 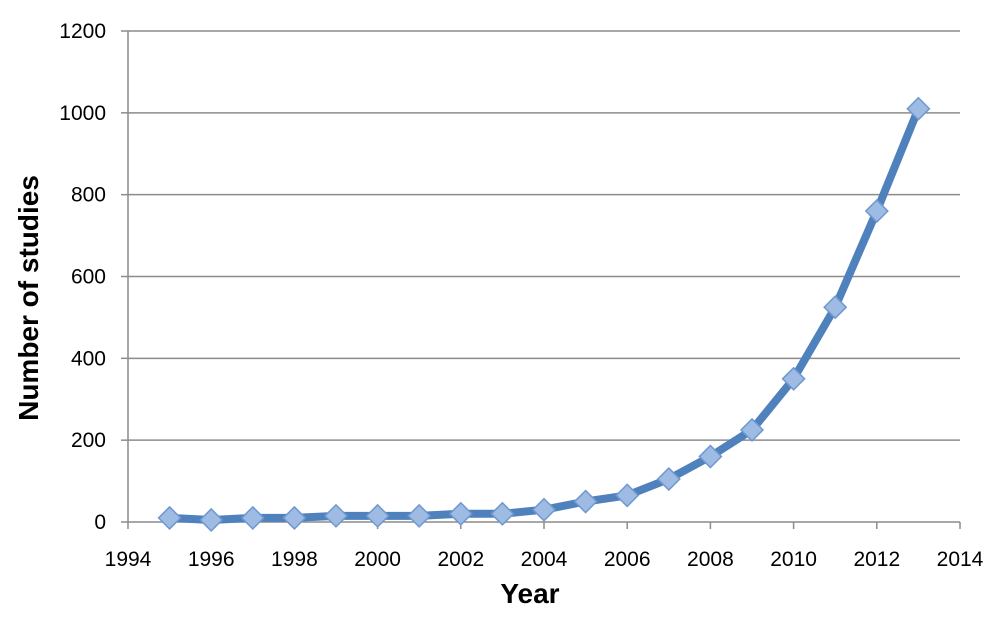 I want to click on y-tick-labels: 0 200 400 600 800 1000 1200, so click(x=82, y=277).